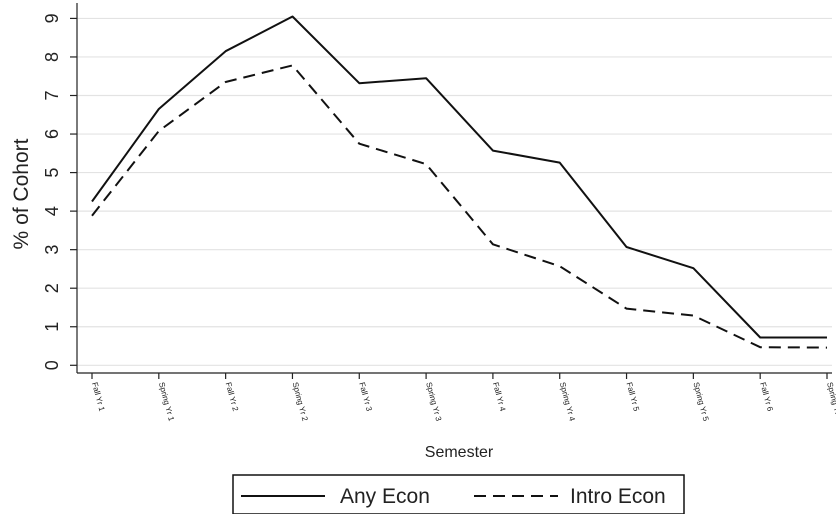 This screenshot has height=514, width=836. I want to click on x-tick-label: Fall Yr 4, so click(499, 396).